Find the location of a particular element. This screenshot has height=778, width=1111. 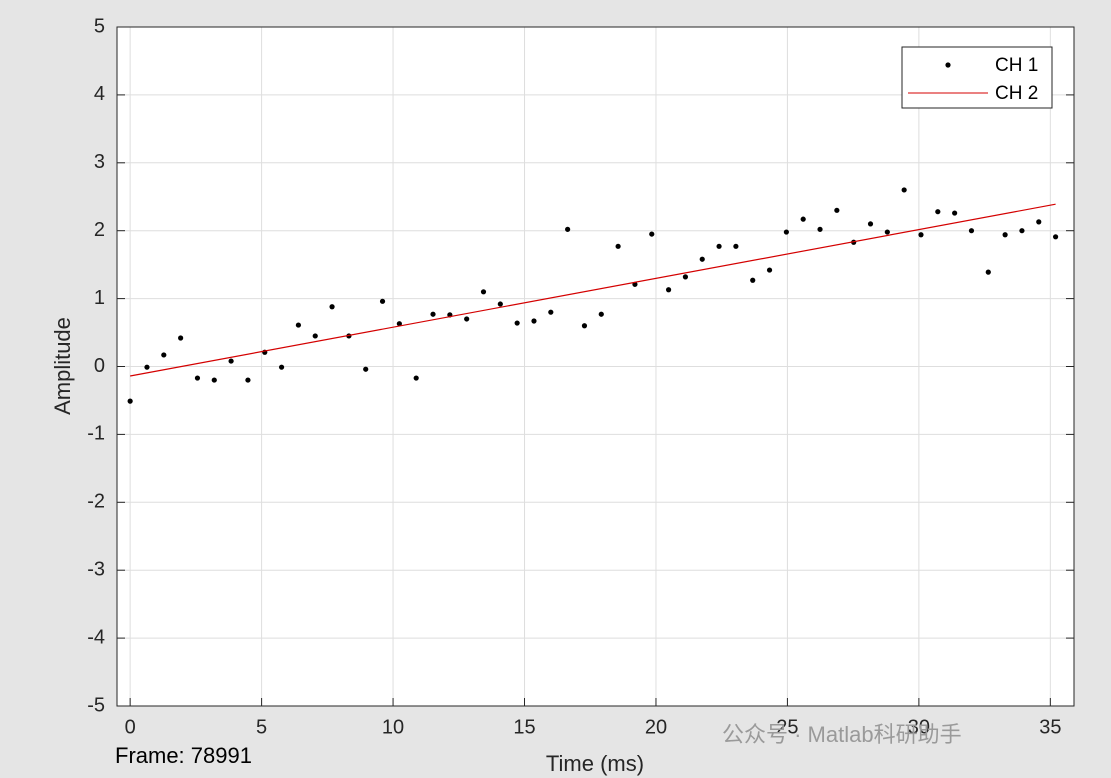

frame-label: Frame: 78991 is located at coordinates (183, 755).